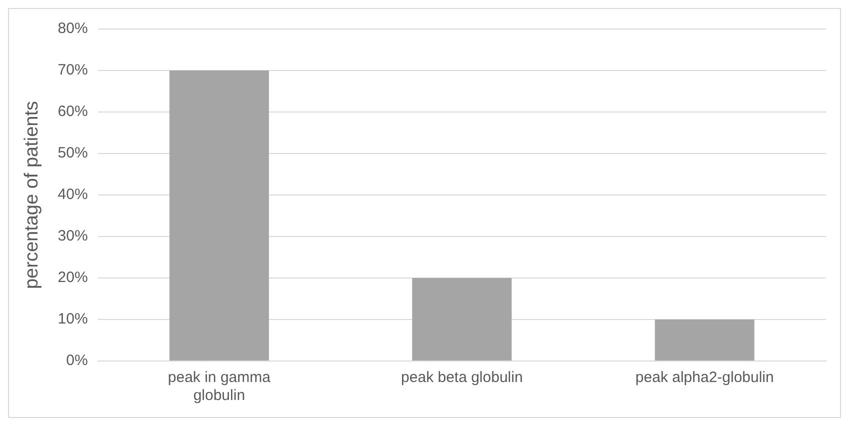  Describe the element at coordinates (220, 386) in the screenshot. I see `x-tick-label: peak in gamma globulin` at that location.